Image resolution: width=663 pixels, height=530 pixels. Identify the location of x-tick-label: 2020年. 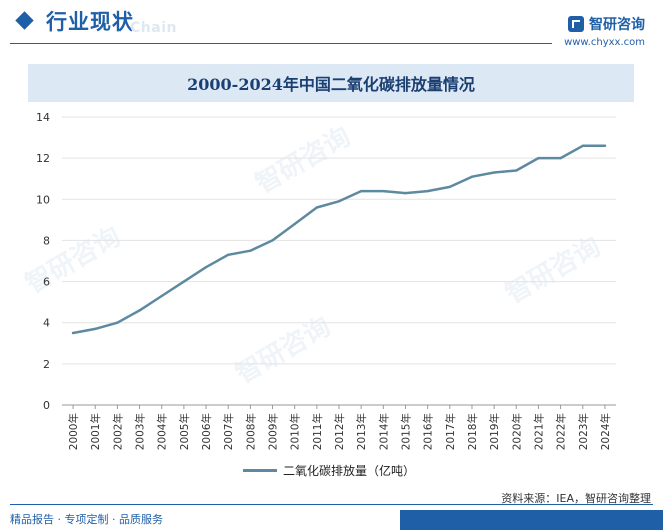
(516, 431).